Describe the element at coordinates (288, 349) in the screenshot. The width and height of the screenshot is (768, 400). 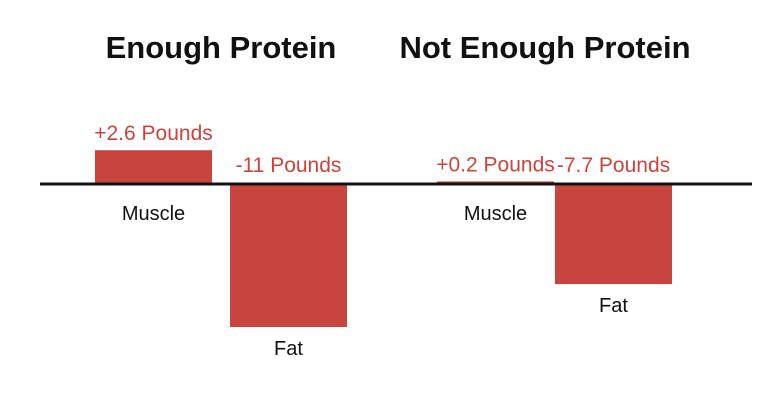
I see `group-1-fat-category-label: Fat` at that location.